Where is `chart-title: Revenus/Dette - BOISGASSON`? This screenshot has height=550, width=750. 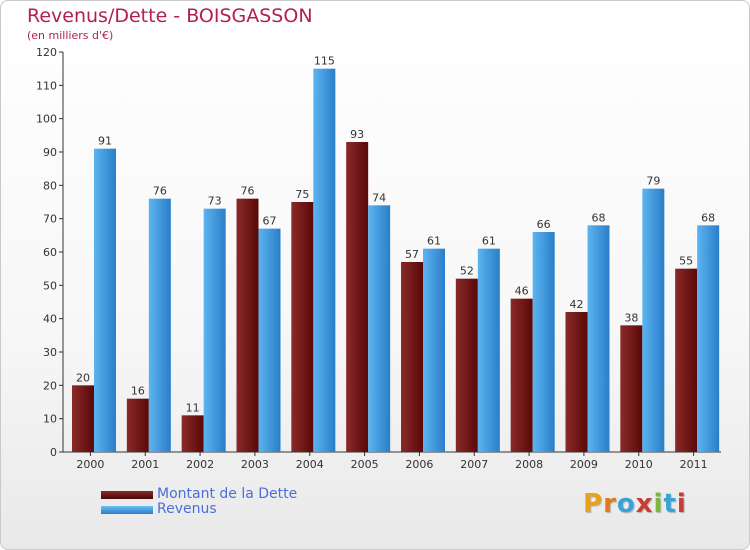
chart-title: Revenus/Dette - BOISGASSON is located at coordinates (170, 16).